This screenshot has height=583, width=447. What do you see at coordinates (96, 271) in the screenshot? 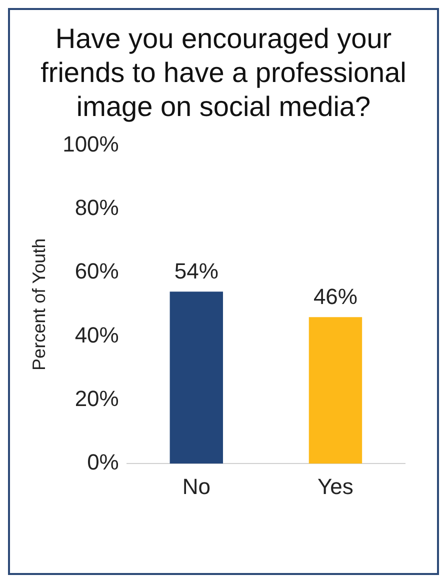
I see `y-tick-label: 60%` at bounding box center [96, 271].